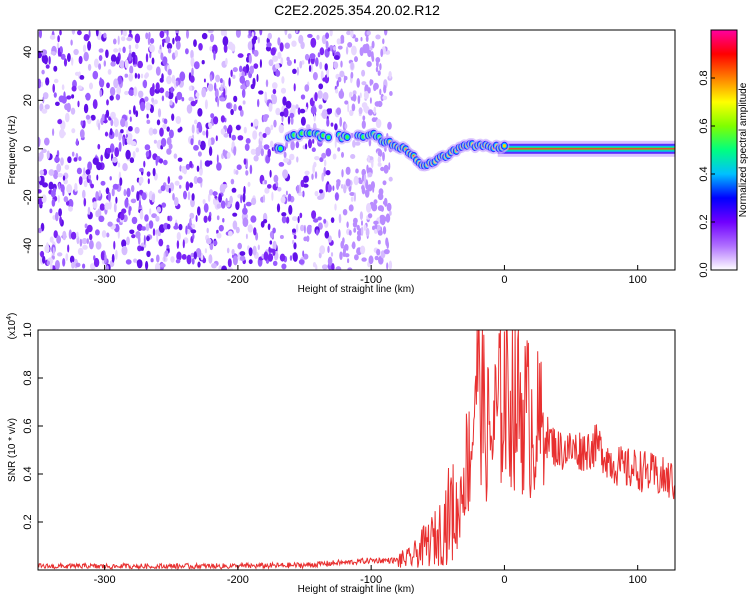 This screenshot has height=600, width=750. I want to click on spectrogram-y-tick-label: -20, so click(28, 197).